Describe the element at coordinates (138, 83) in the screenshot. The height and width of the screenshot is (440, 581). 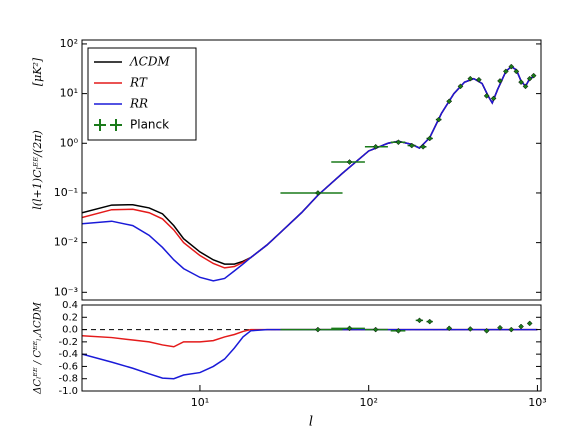
I see `legend-label: RT` at that location.